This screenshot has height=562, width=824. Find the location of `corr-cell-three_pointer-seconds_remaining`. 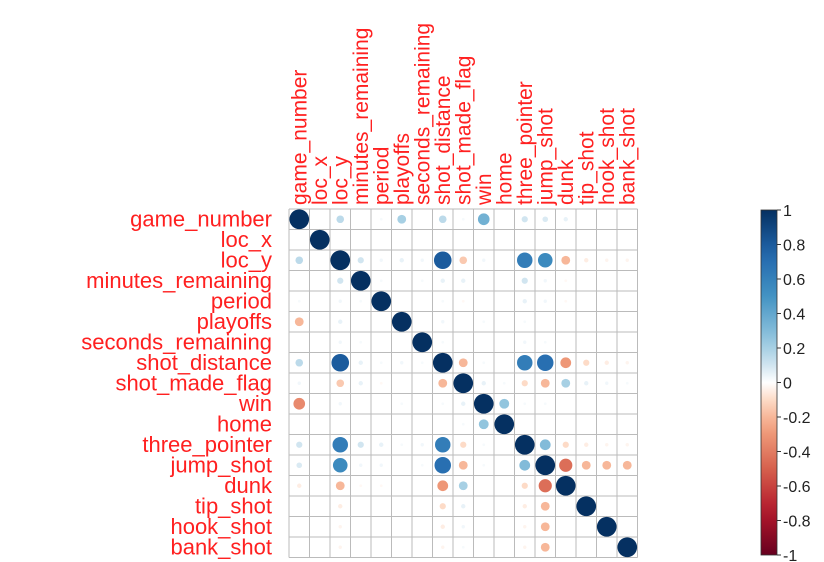

corr-cell-three_pointer-seconds_remaining is located at coordinates (422, 445).